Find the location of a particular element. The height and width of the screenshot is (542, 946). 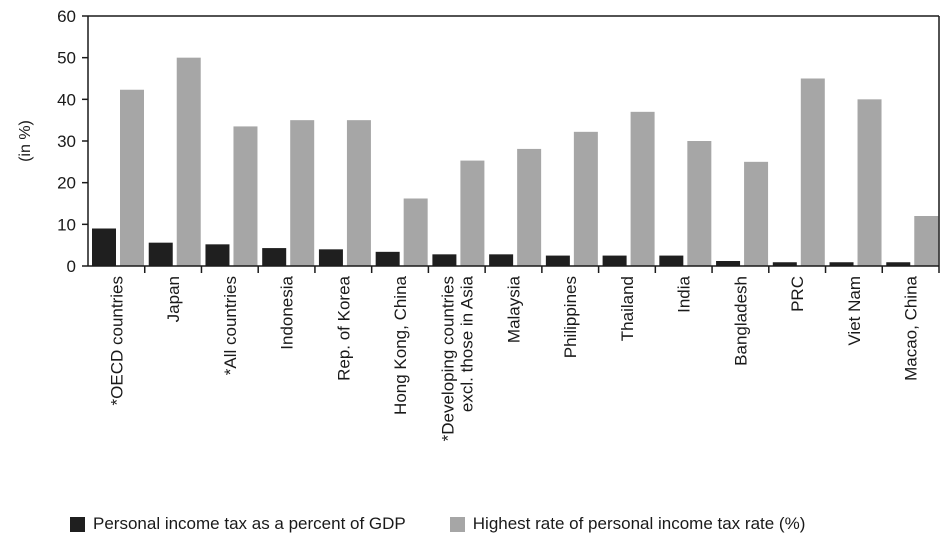

x-category-label: Thailand is located at coordinates (627, 308).